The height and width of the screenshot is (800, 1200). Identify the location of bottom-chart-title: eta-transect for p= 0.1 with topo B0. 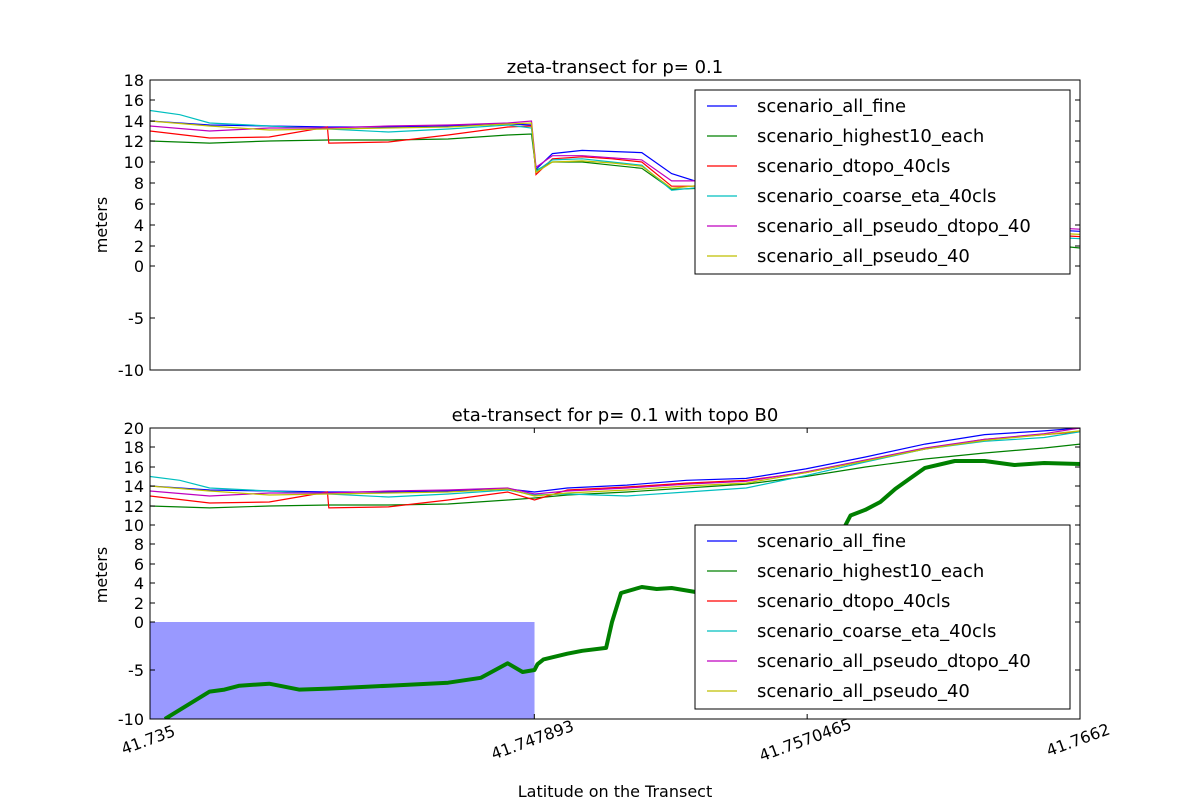
(615, 415).